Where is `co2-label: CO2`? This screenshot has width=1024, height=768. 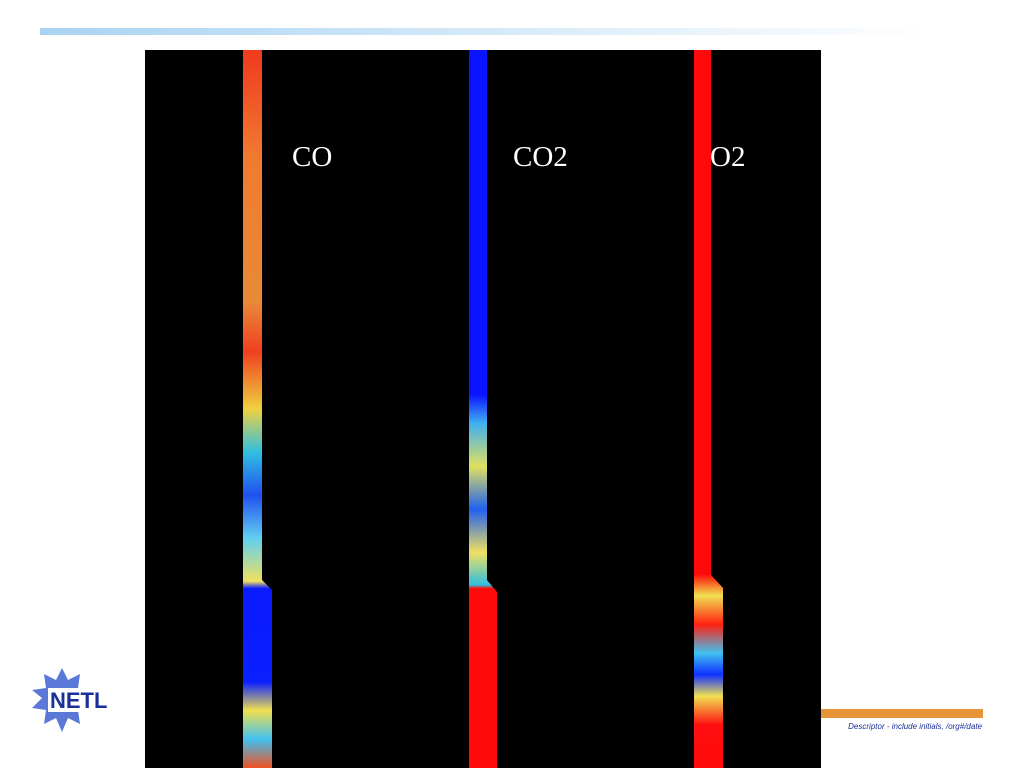 co2-label: CO2 is located at coordinates (540, 157).